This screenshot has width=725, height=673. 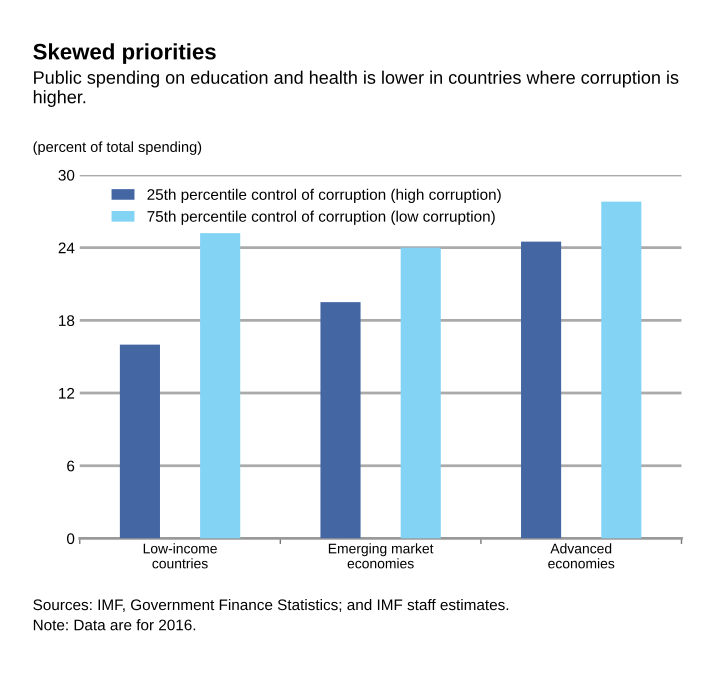 I want to click on chart-title: Skewed priorities, so click(x=124, y=53).